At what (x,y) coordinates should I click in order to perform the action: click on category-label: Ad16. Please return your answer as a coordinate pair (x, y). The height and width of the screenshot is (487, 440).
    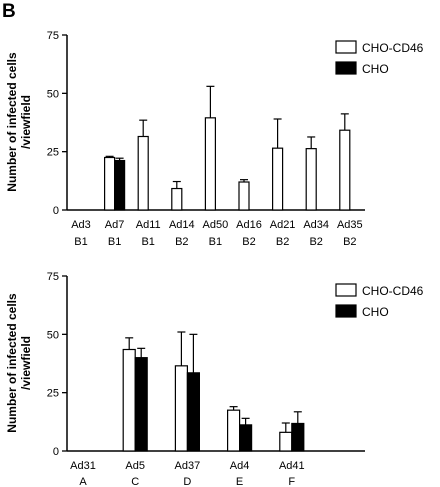
    Looking at the image, I should click on (249, 225).